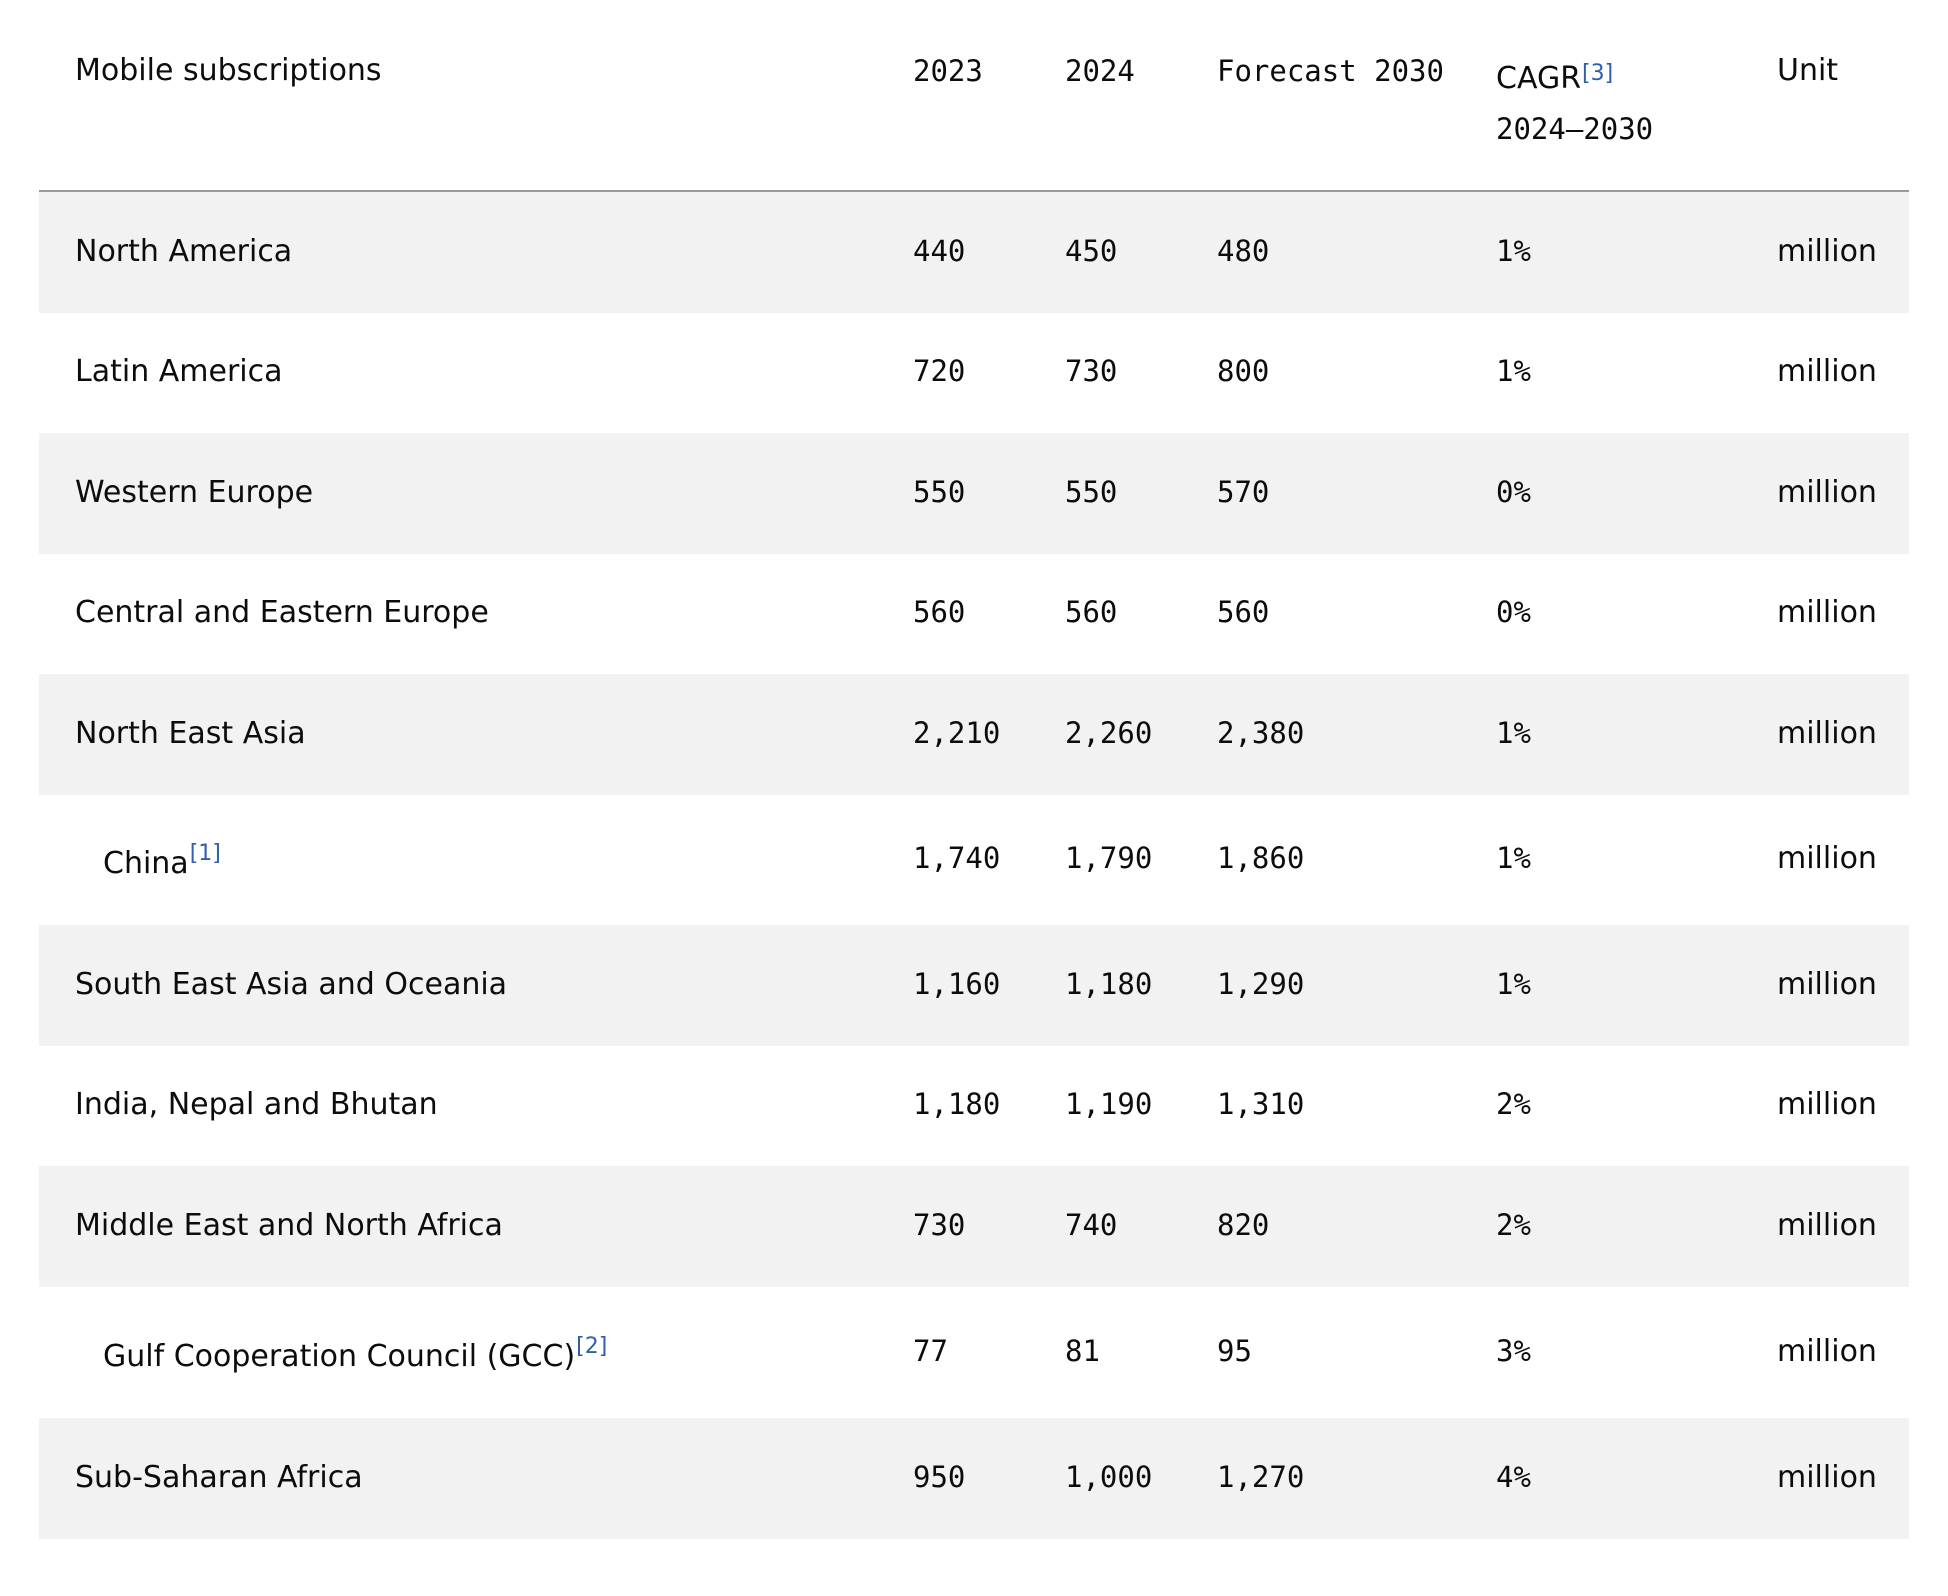 Image resolution: width=1948 pixels, height=1596 pixels. Describe the element at coordinates (1261, 984) in the screenshot. I see `value-forecast-2030: 1,290` at that location.